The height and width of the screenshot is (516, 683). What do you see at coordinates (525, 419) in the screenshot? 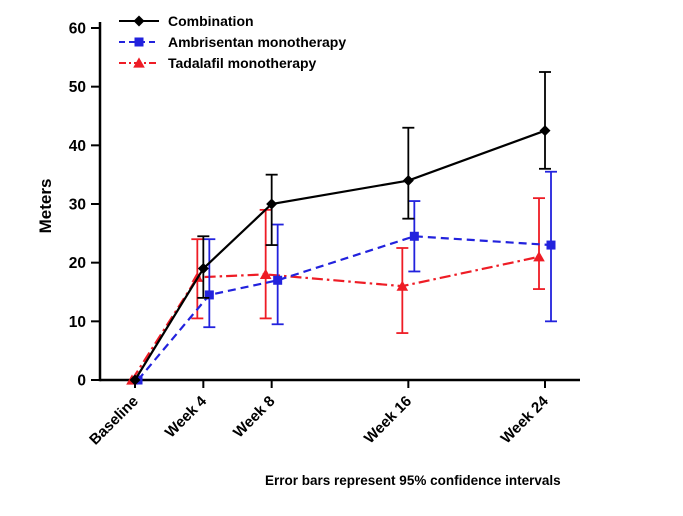
I see `x-tick-label: Week 24` at bounding box center [525, 419].